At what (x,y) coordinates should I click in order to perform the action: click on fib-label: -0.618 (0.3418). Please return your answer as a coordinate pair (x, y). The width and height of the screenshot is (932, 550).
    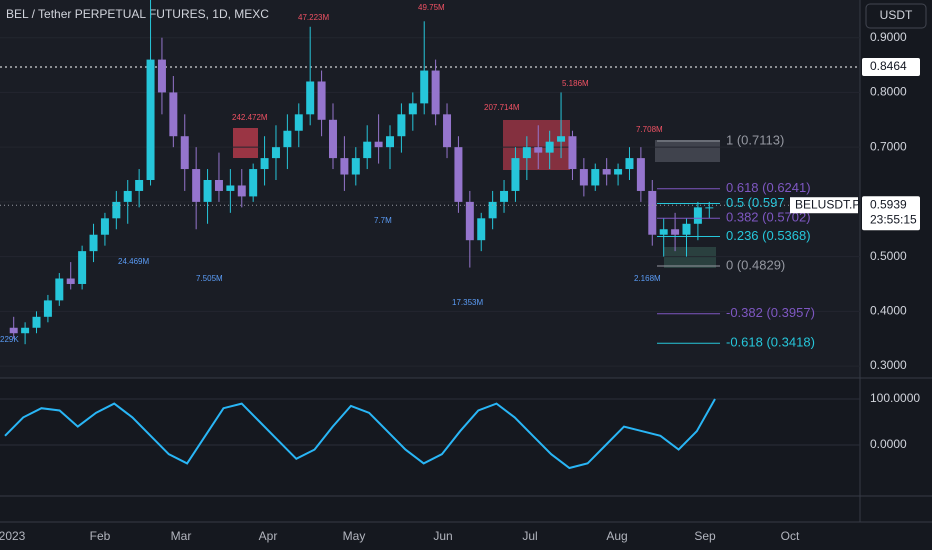
    Looking at the image, I should click on (770, 342).